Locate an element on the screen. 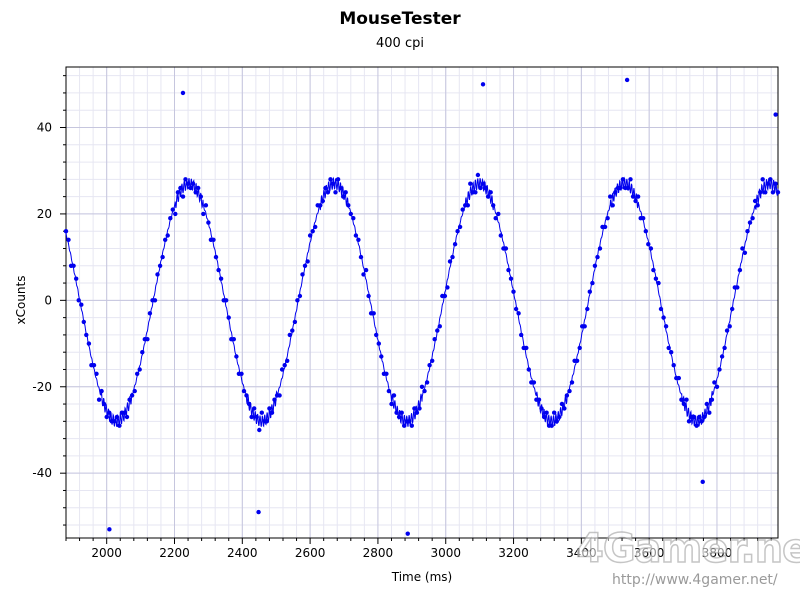 This screenshot has width=800, height=600. x-tick-label: 3200 is located at coordinates (513, 553).